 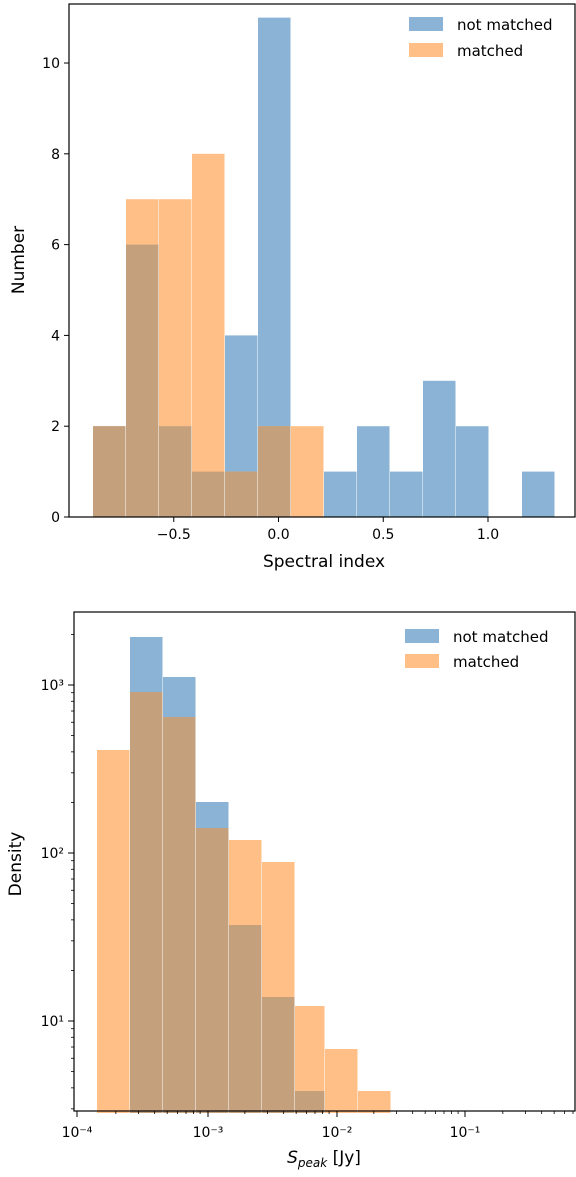 What do you see at coordinates (174, 535) in the screenshot?
I see `x-tick-label: −0.5` at bounding box center [174, 535].